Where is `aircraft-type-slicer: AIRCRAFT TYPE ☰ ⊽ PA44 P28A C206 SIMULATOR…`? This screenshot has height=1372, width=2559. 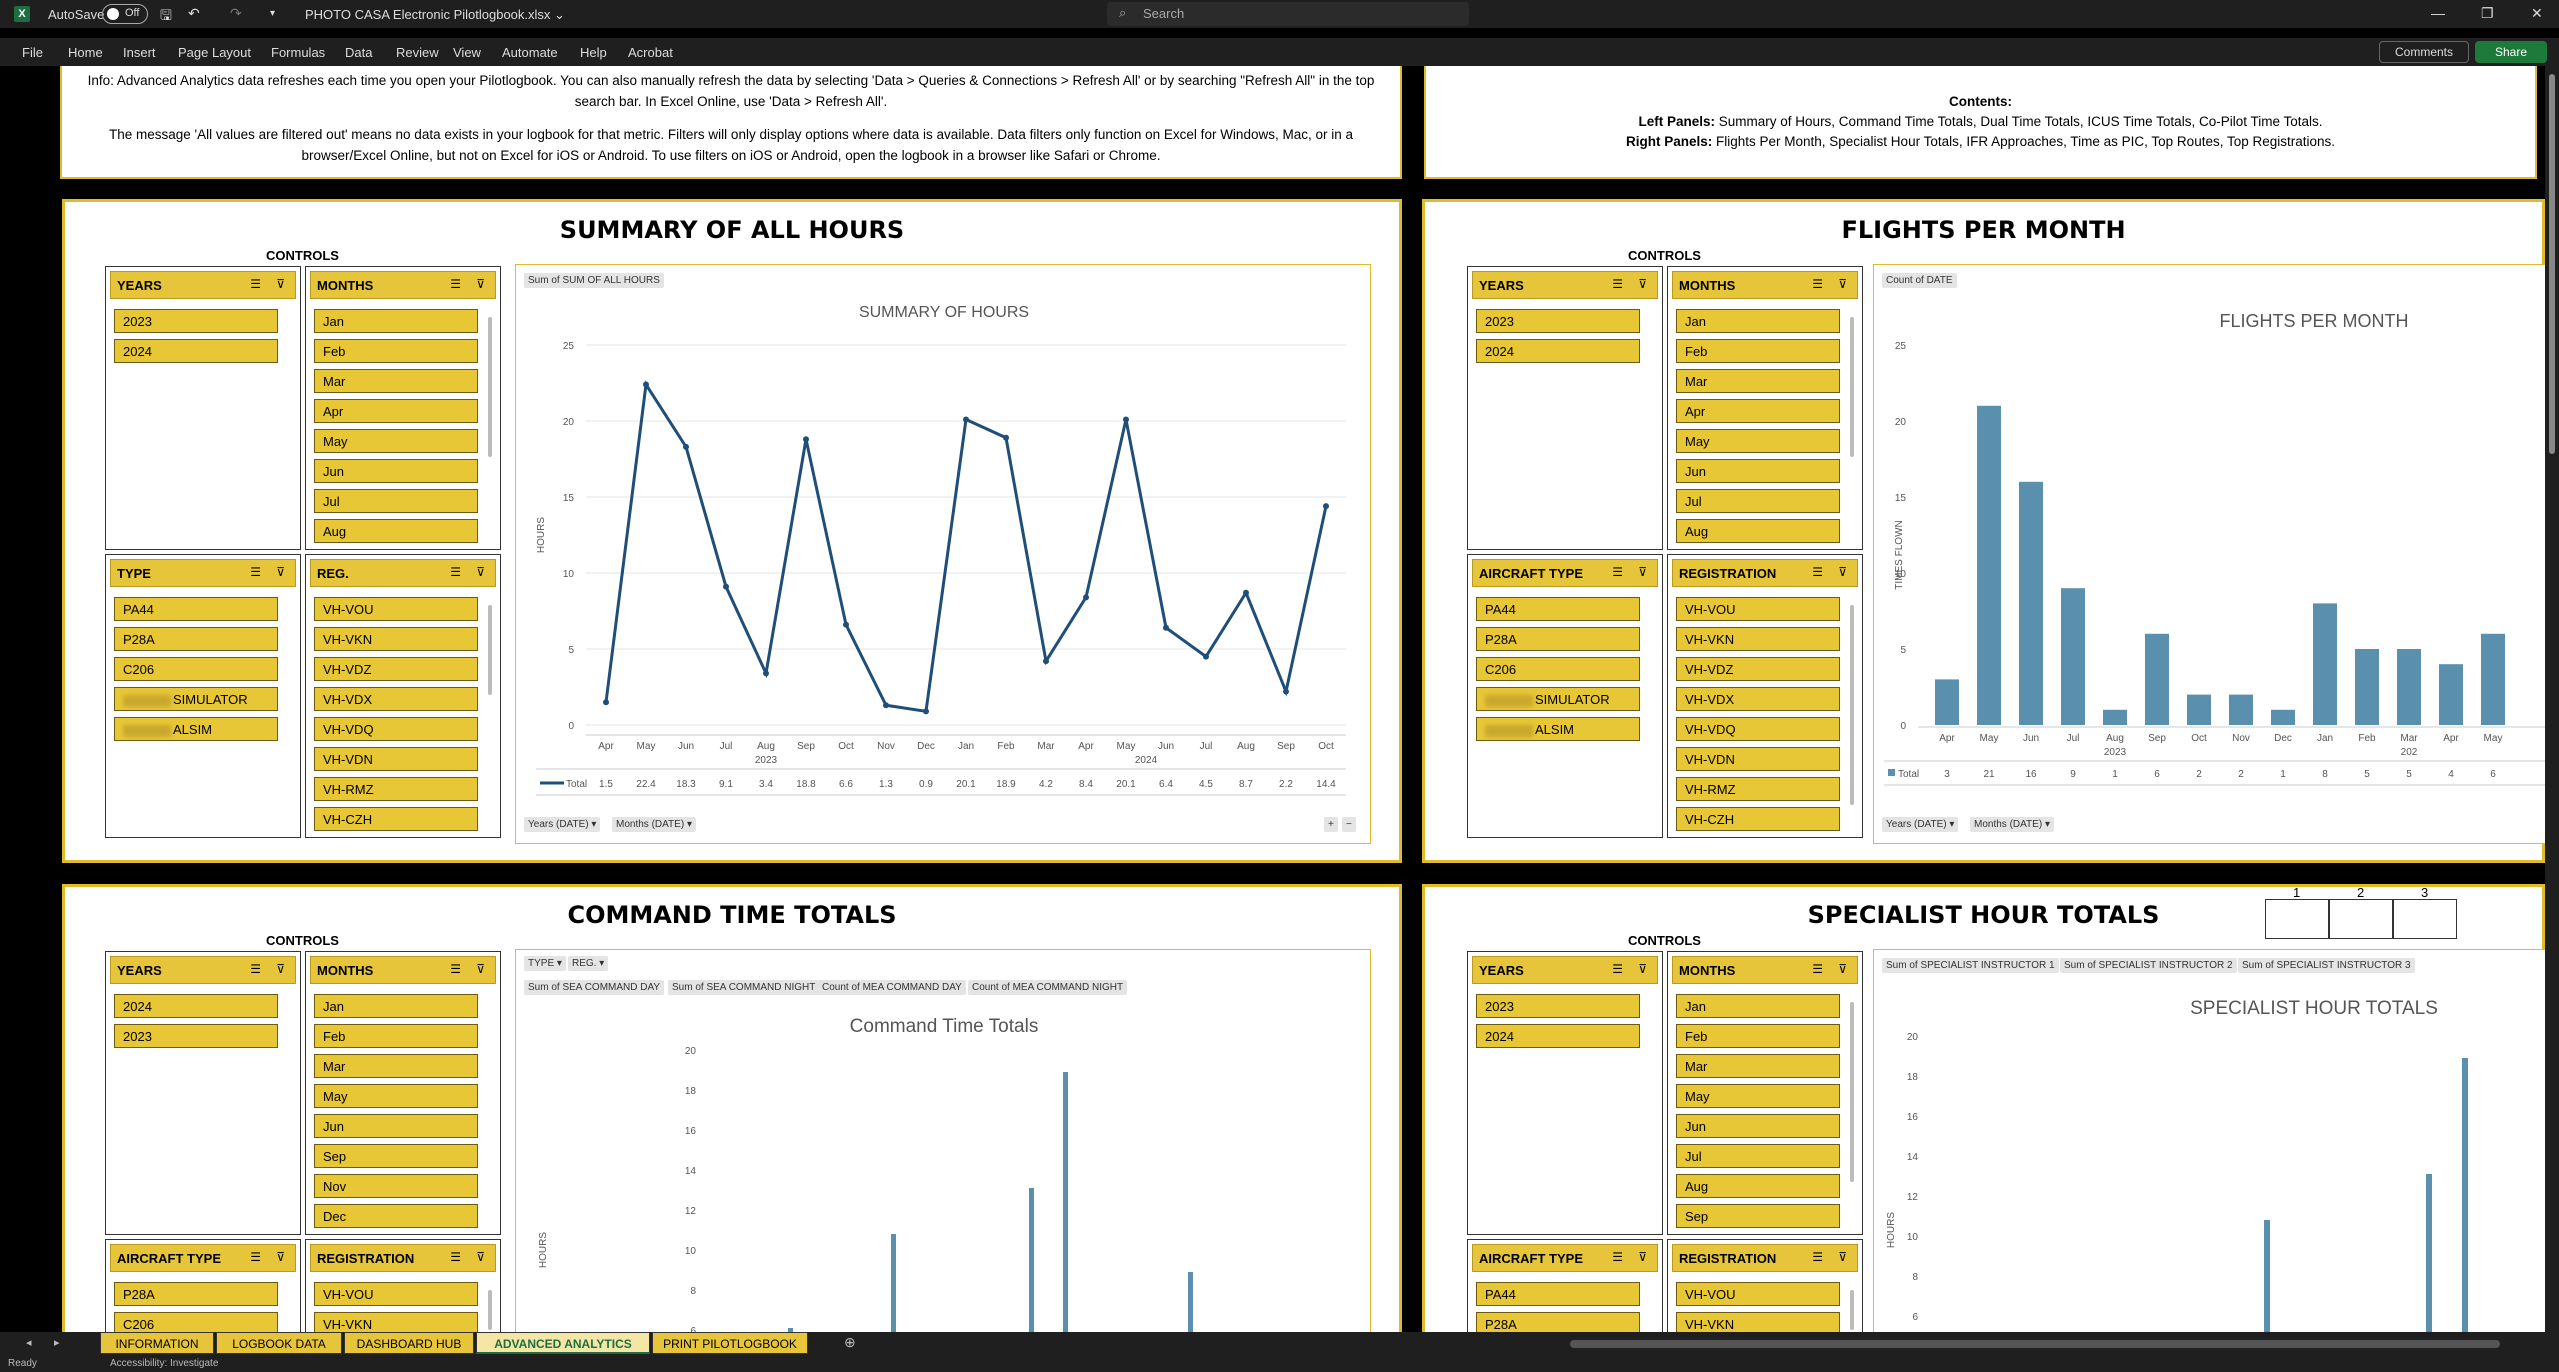
aircraft-type-slicer: AIRCRAFT TYPE ☰ ⊽ PA44 P28A C206 SIMULATOR… is located at coordinates (1565, 696).